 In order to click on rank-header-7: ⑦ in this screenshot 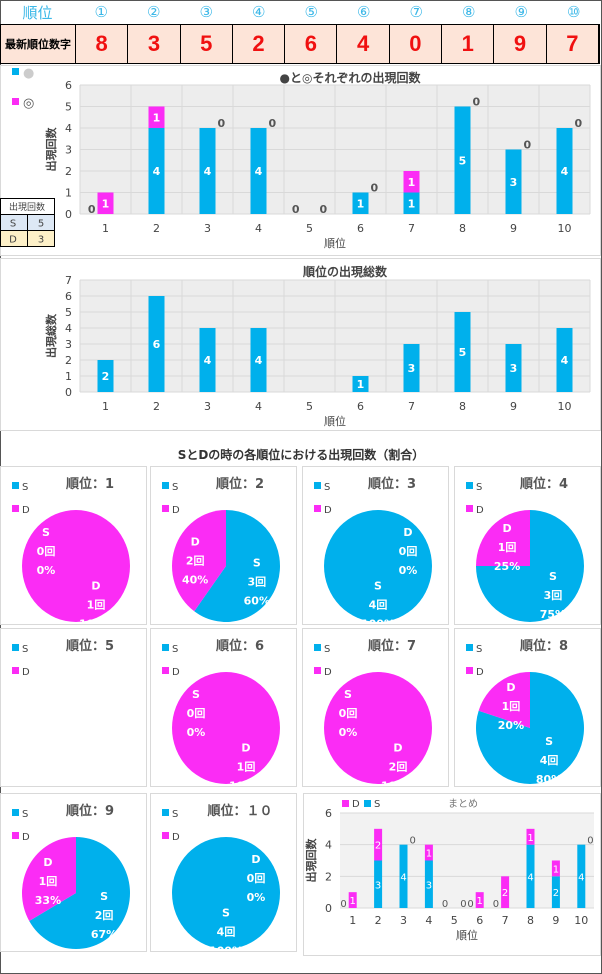, I will do `click(416, 12)`.